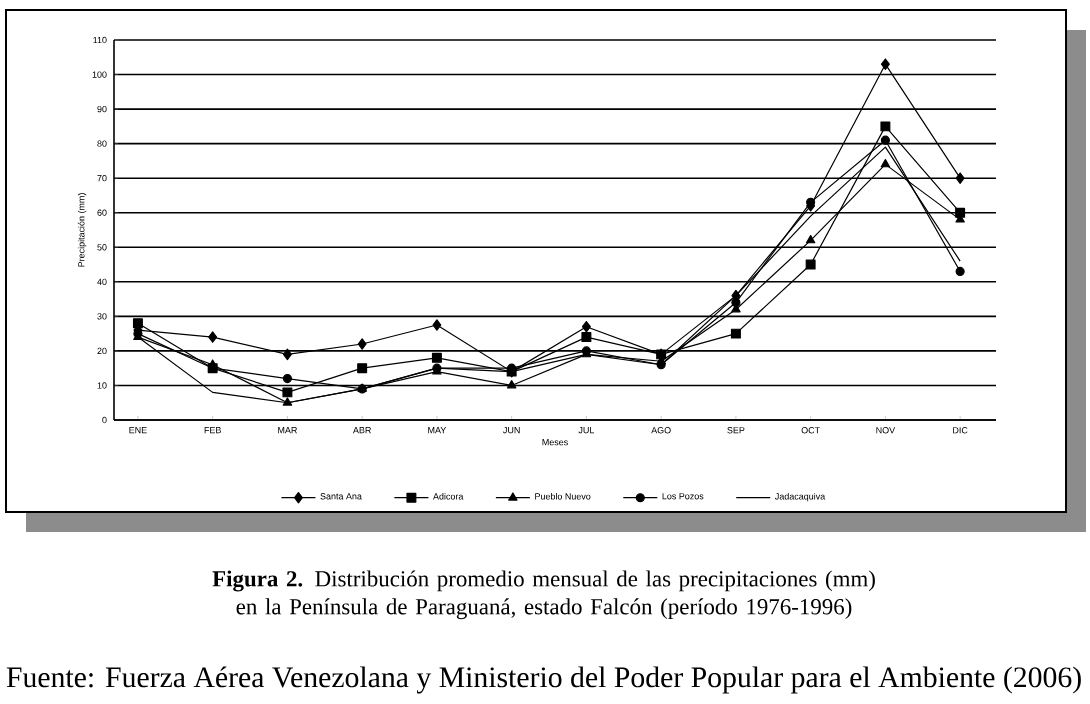  I want to click on text: Figura 2. Distribución promedio mensual de las precipitaciones (mm) en la Península de Paraguaná, estado Falcón (período 1976-1996), so click(543, 595).